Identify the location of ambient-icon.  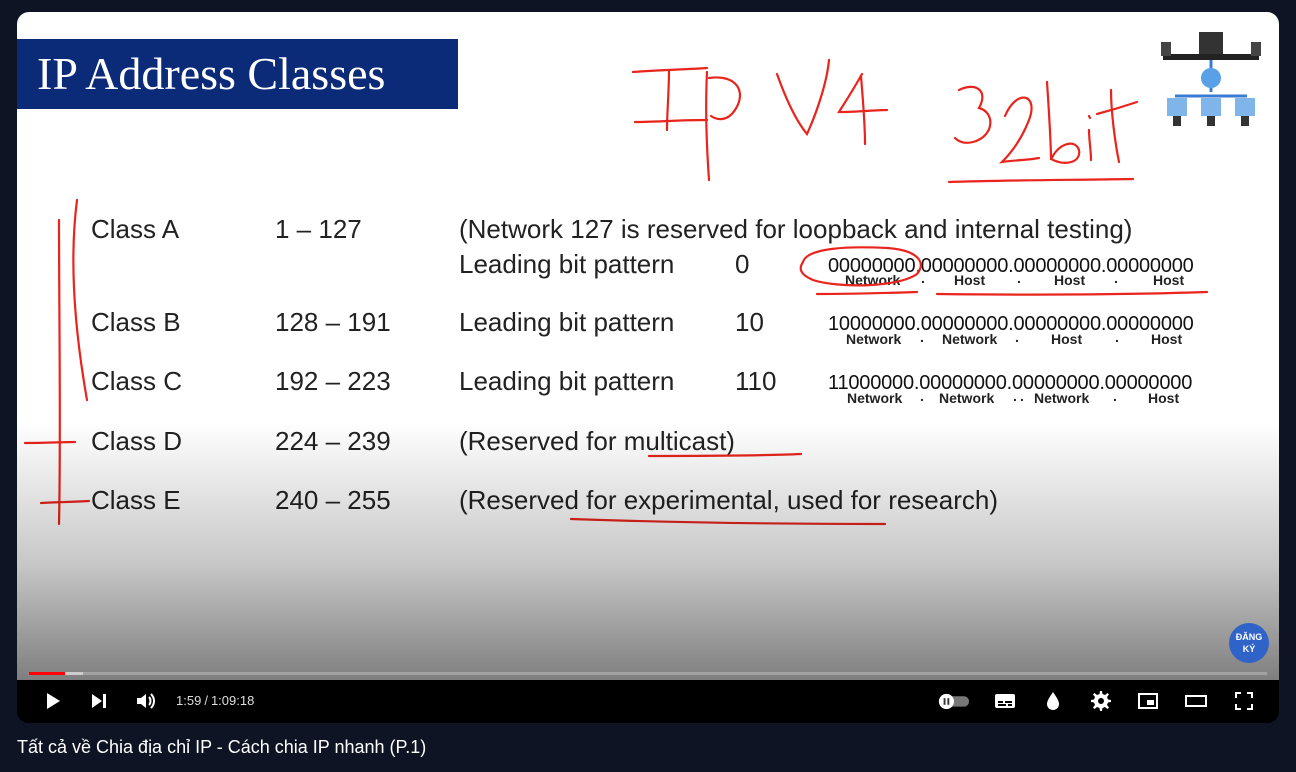
(1053, 701).